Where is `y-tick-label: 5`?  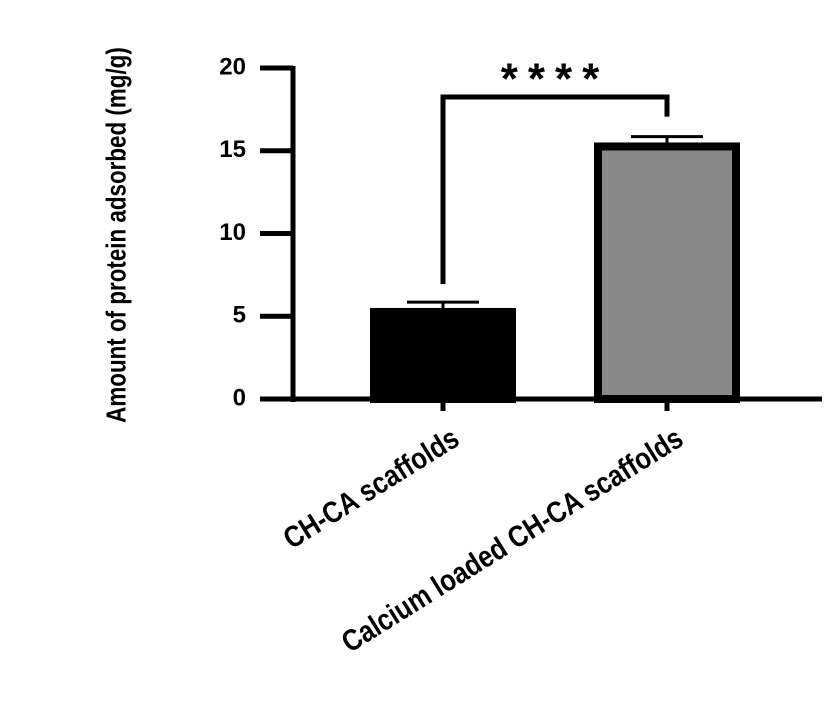
y-tick-label: 5 is located at coordinates (239, 315).